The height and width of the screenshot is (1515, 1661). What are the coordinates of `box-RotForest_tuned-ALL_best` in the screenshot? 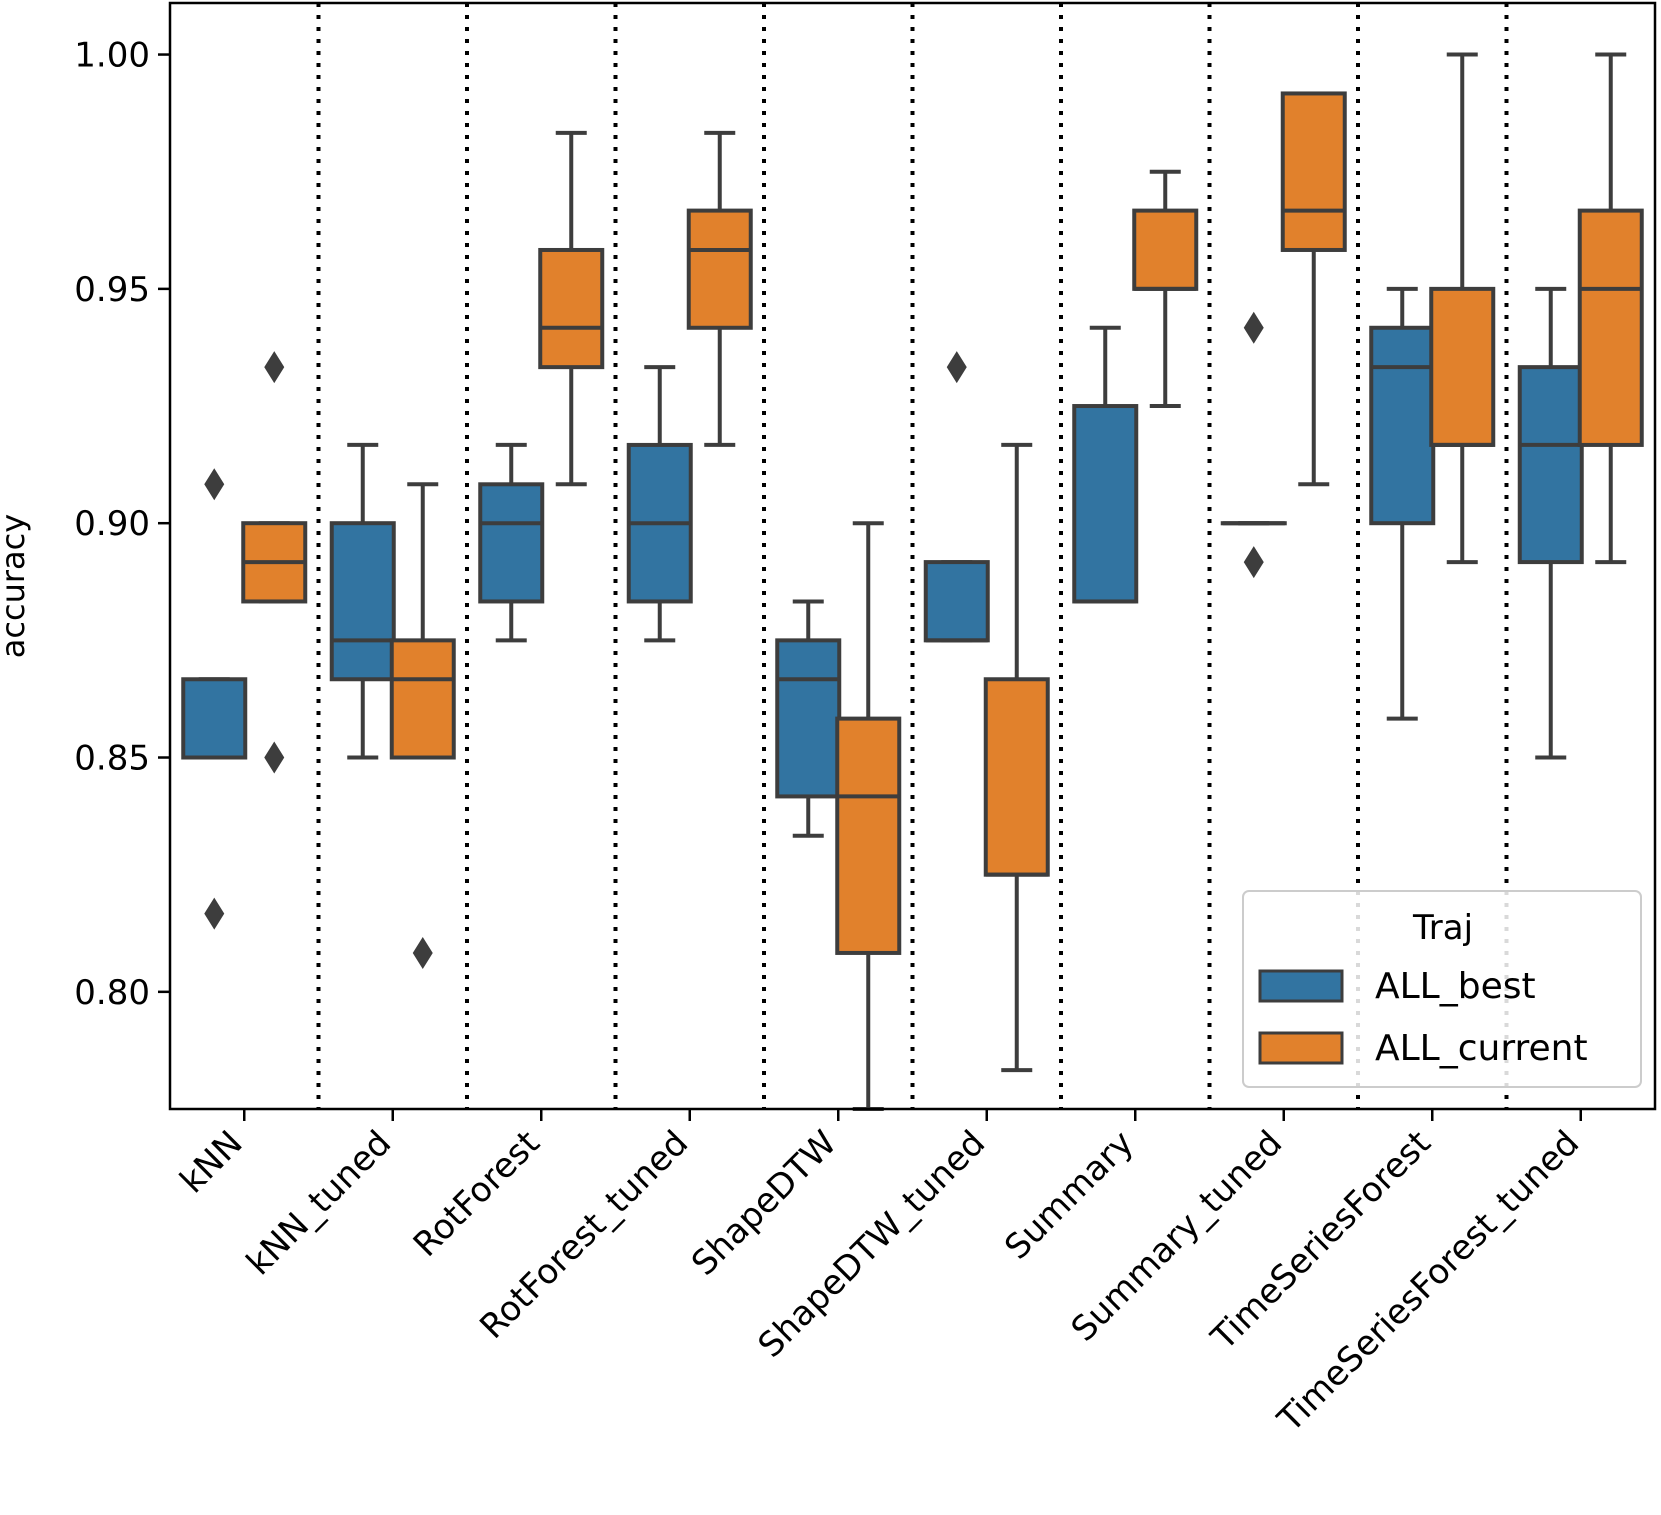 It's located at (659, 504).